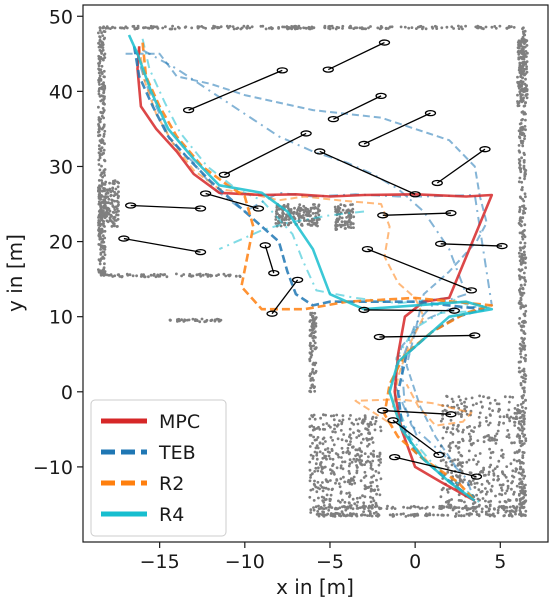  I want to click on y-tick-label: 0, so click(67, 393).